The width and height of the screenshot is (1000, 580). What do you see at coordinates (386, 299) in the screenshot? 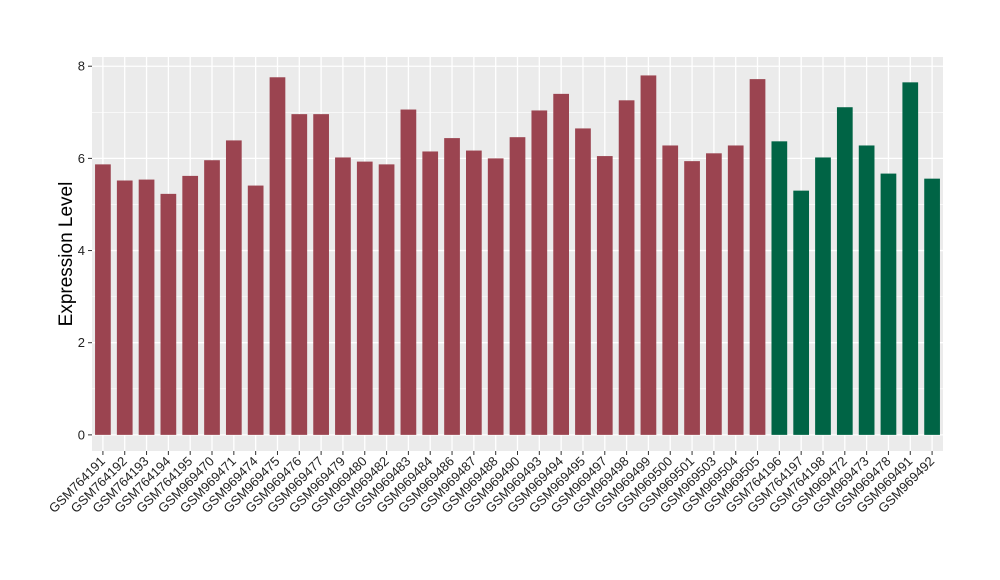
I see `bar-GSM969482` at bounding box center [386, 299].